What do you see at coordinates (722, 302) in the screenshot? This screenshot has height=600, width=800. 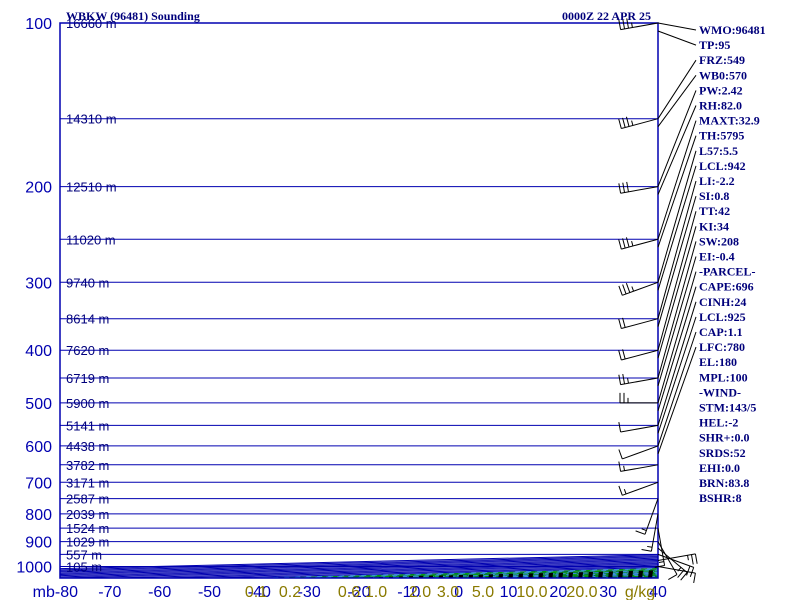 I see `index-line: CINH:24` at bounding box center [722, 302].